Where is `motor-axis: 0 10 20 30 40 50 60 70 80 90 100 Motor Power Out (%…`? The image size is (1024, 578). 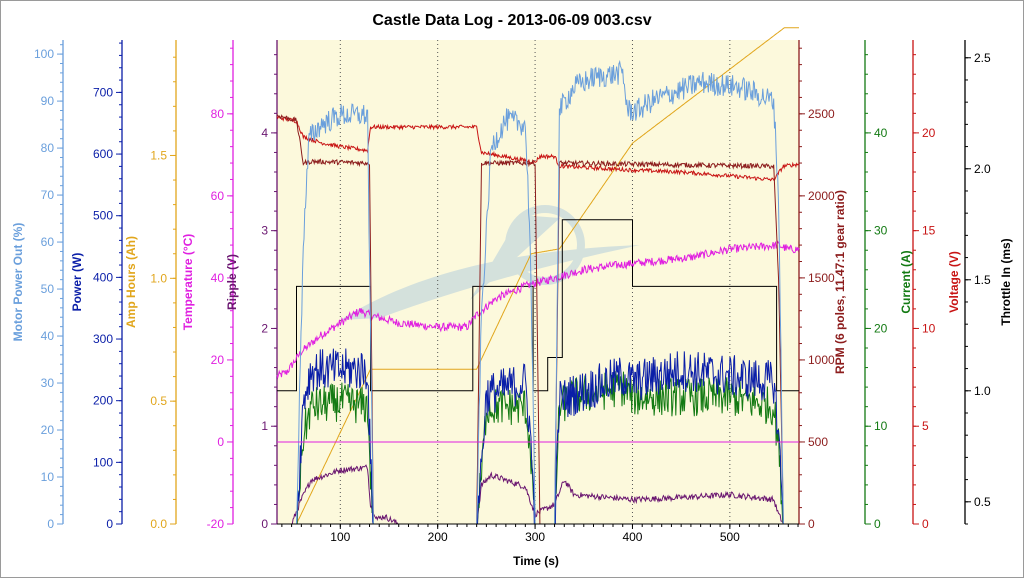
motor-axis: 0 10 20 30 40 50 60 70 80 90 100 Motor Power Out (%… is located at coordinates (37, 285).